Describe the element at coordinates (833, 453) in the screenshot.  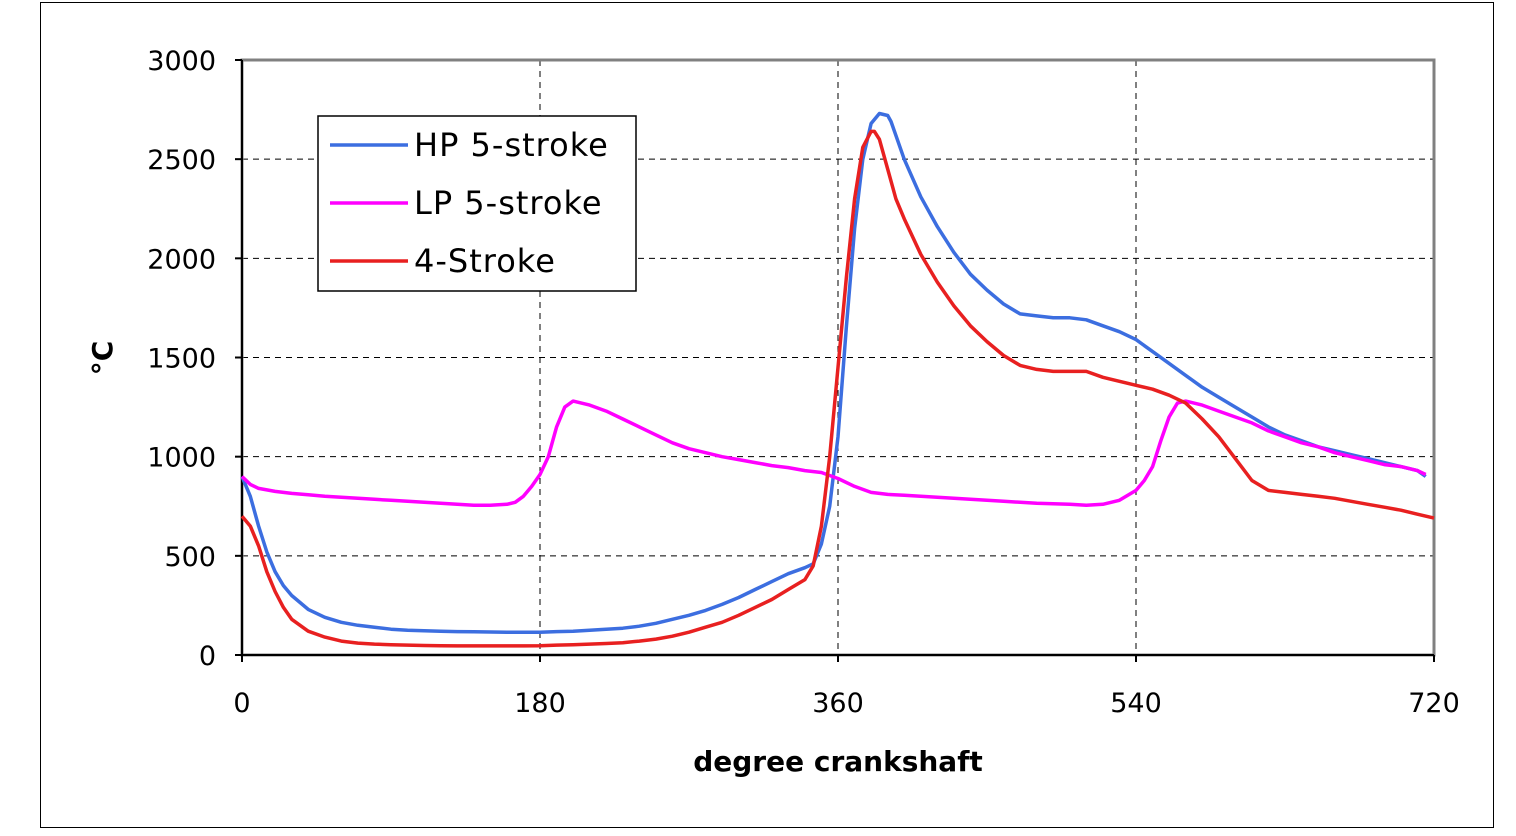
I see `series-line-lp-5-stroke` at that location.